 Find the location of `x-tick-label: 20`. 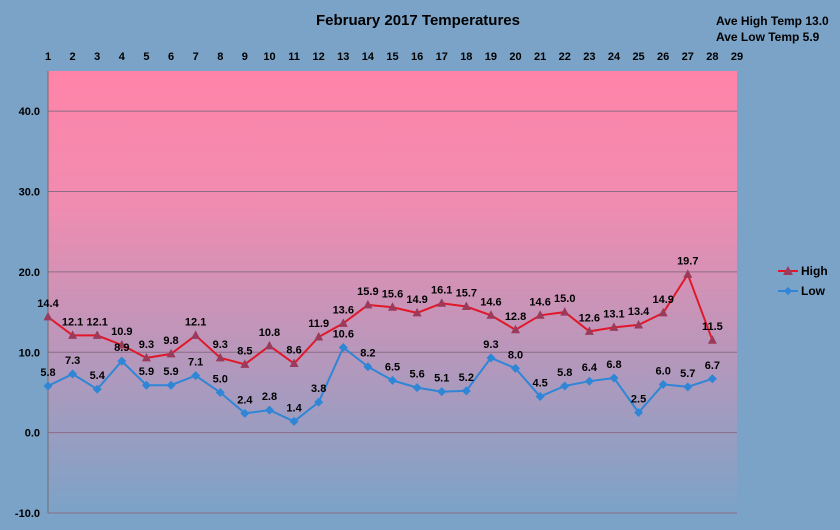

x-tick-label: 20 is located at coordinates (515, 57).